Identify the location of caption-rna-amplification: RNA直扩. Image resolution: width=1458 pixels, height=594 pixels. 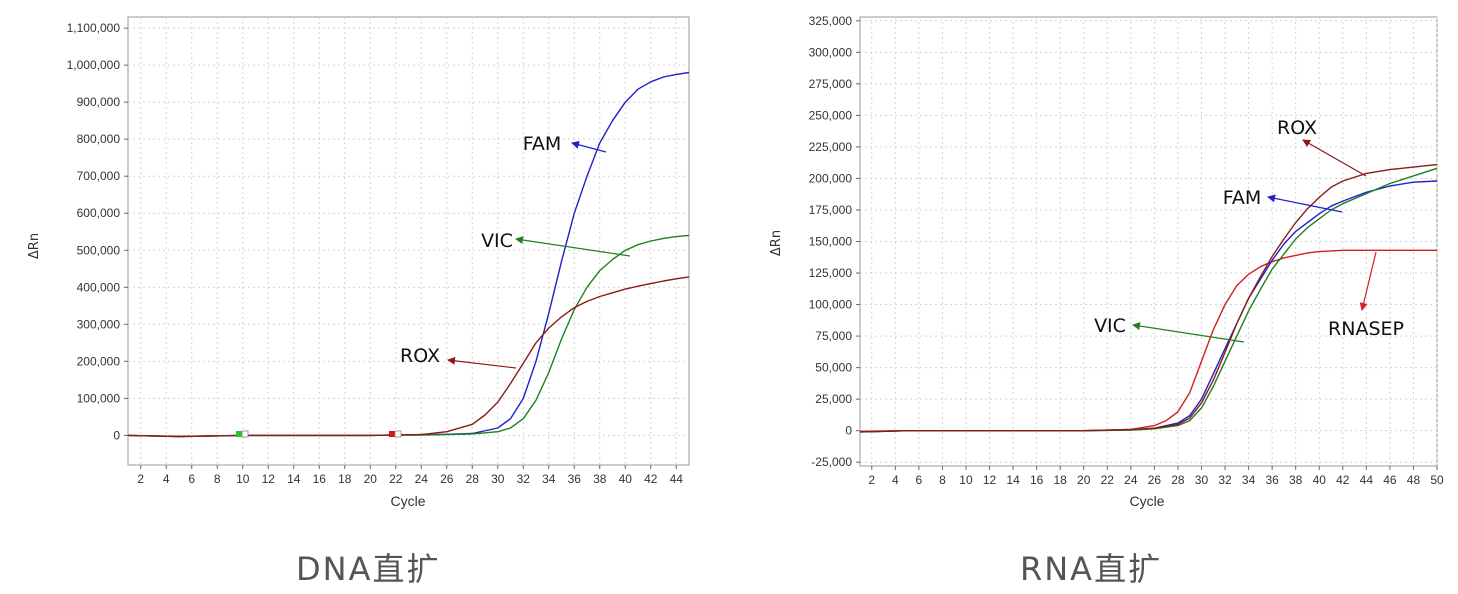
(1091, 569).